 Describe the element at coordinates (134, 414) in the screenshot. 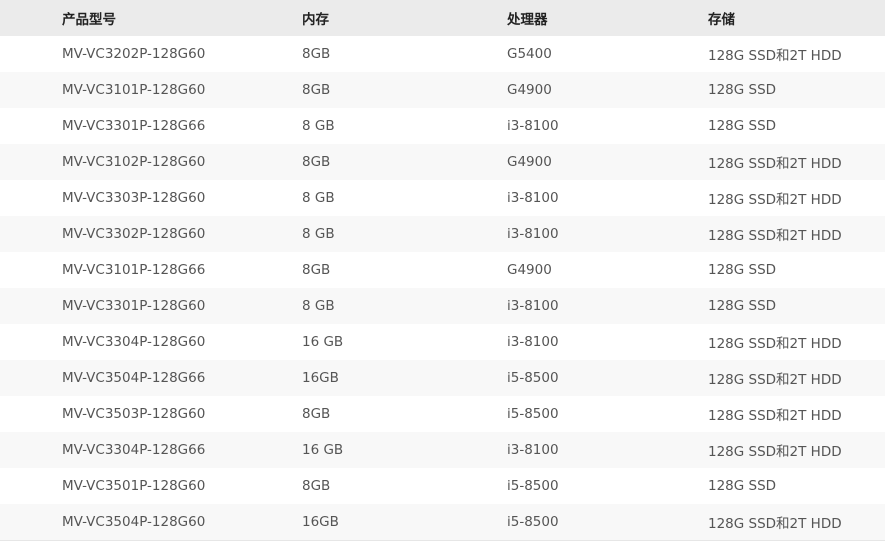

I see `cell-model: MV-VC3503P-128G60` at that location.